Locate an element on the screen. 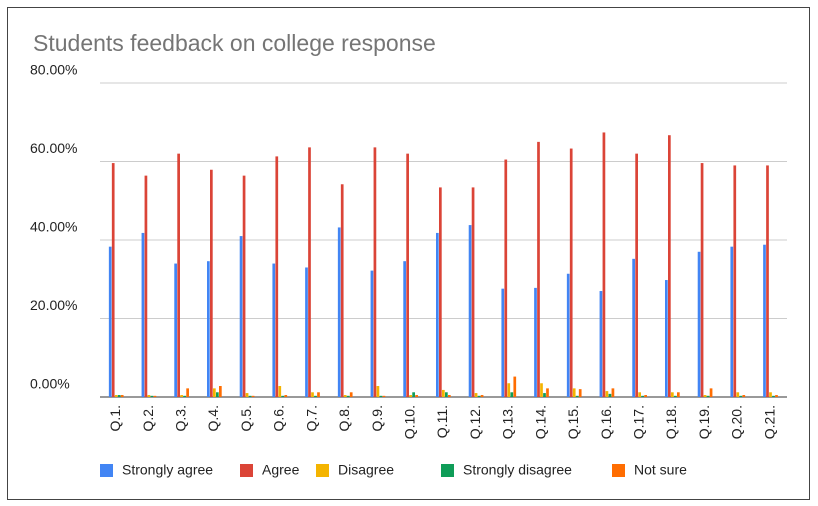 Image resolution: width=818 pixels, height=506 pixels. x-tick-label: Q.17. is located at coordinates (638, 422).